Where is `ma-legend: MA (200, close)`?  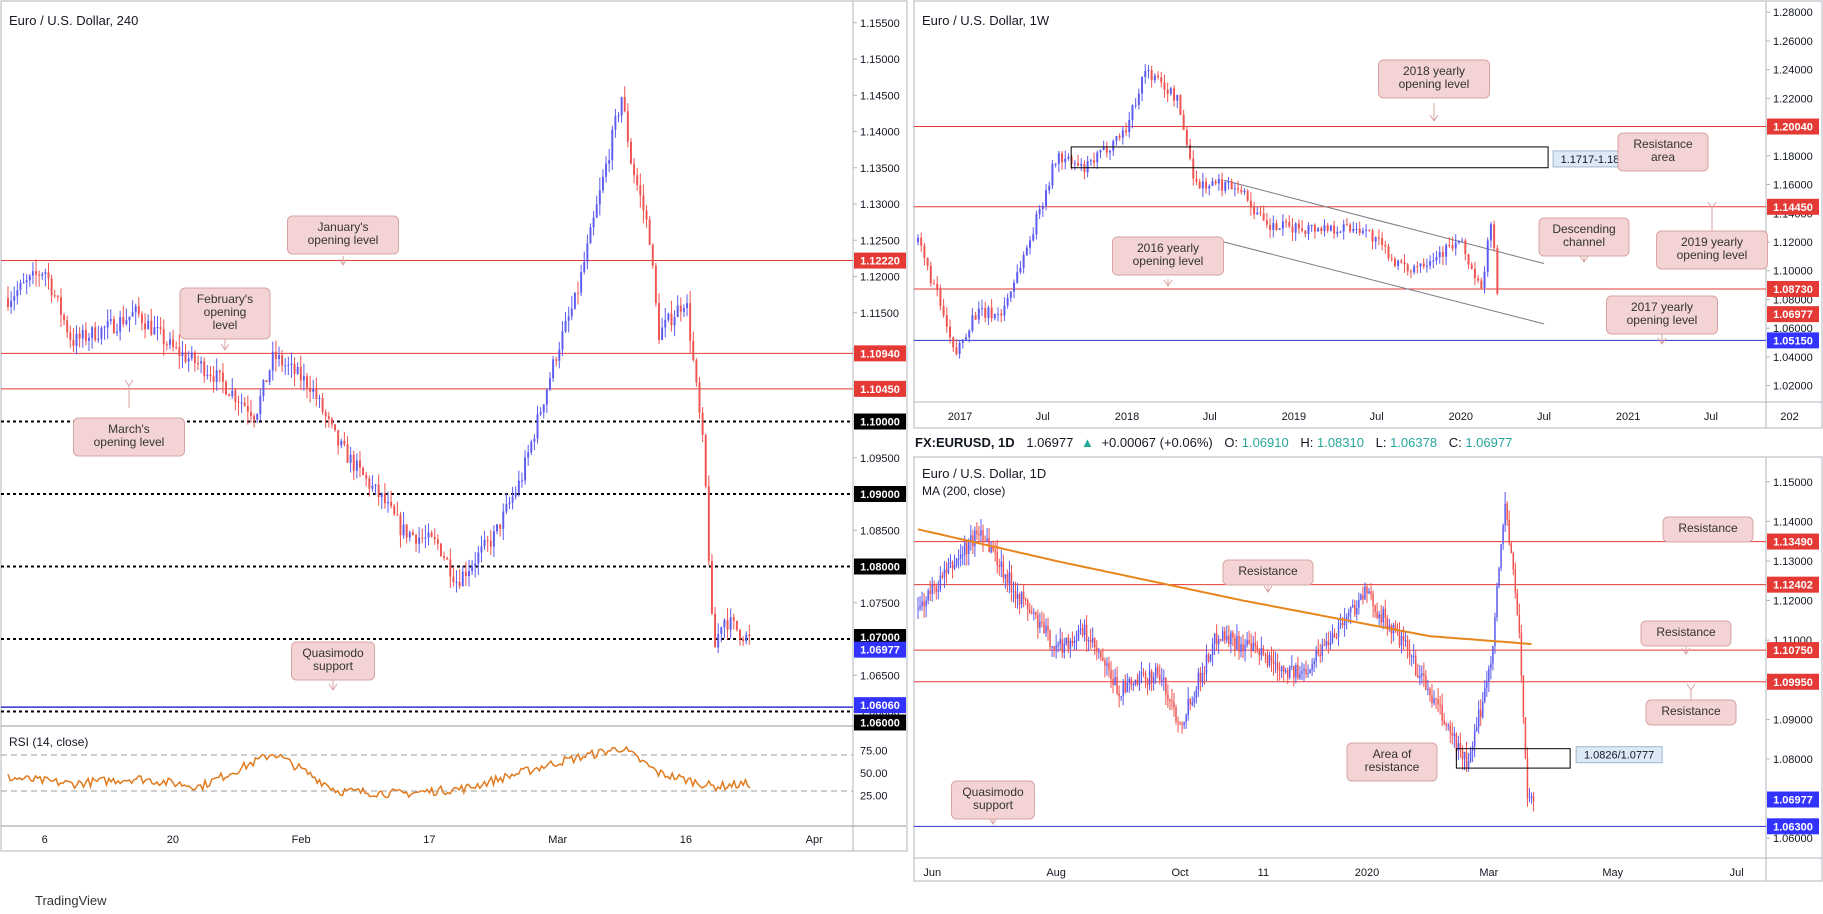 ma-legend: MA (200, close) is located at coordinates (963, 491).